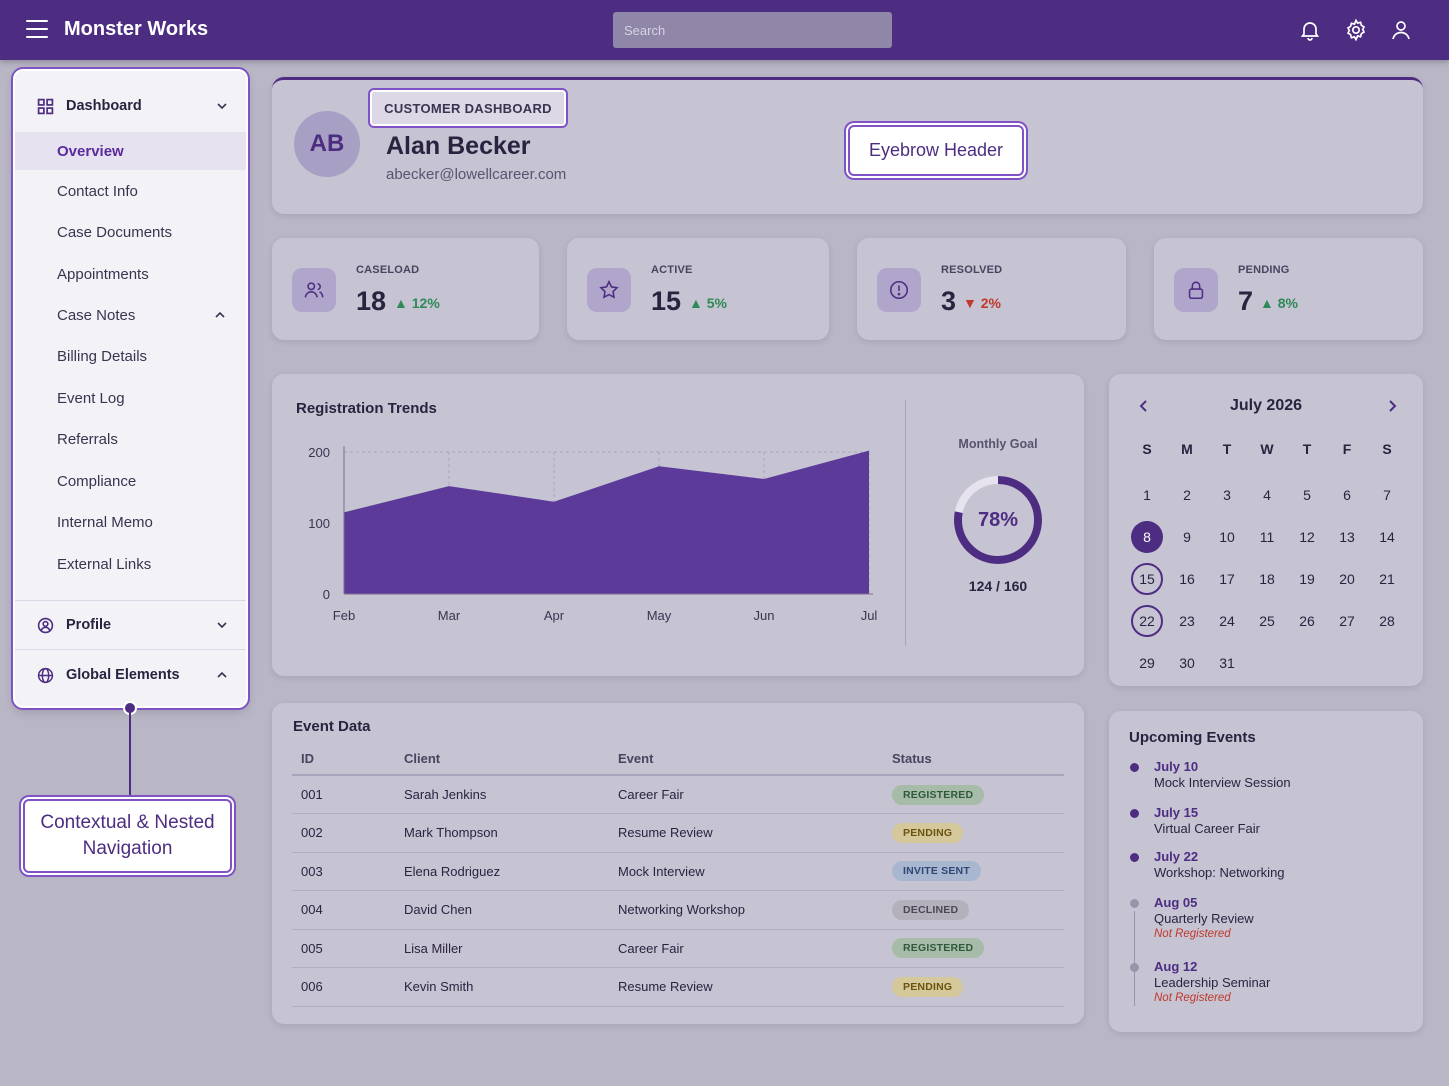 The height and width of the screenshot is (1086, 1449). Describe the element at coordinates (1176, 856) in the screenshot. I see `event-date: July 22` at that location.